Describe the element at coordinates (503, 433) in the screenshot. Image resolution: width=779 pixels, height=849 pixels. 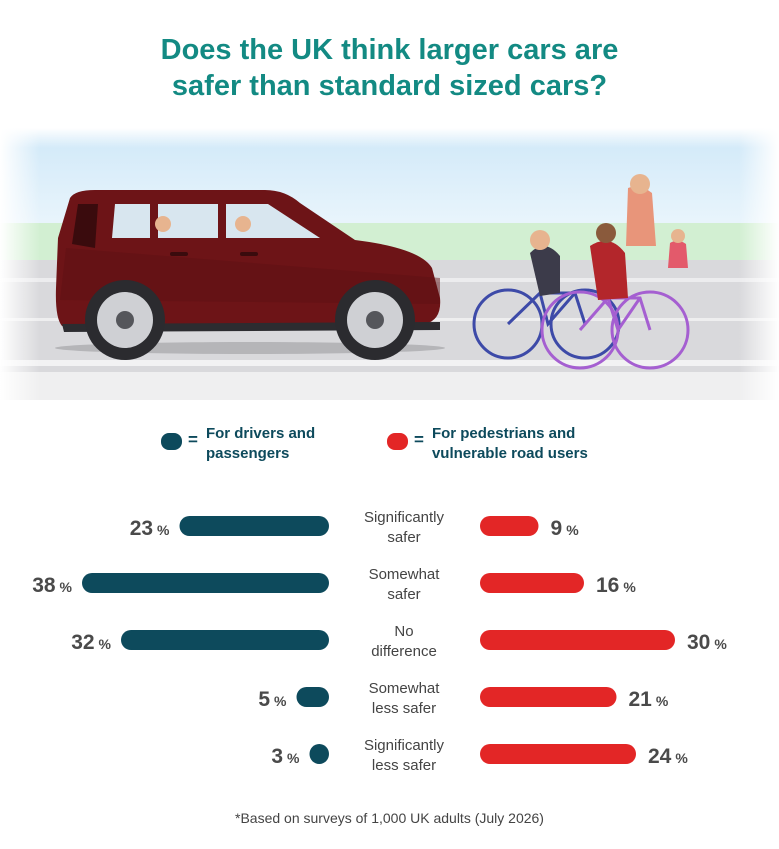
I see `legend-pedestrians-line1: For pedestrians and` at that location.